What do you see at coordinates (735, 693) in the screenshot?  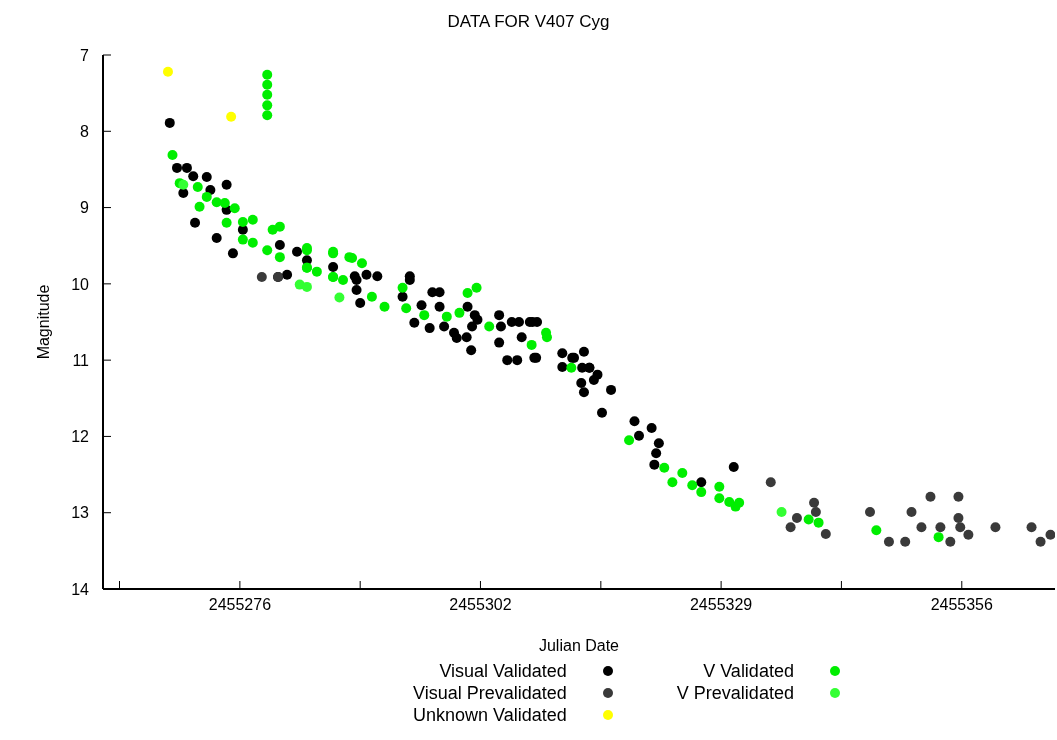 I see `legend-label: V Prevalidated` at bounding box center [735, 693].